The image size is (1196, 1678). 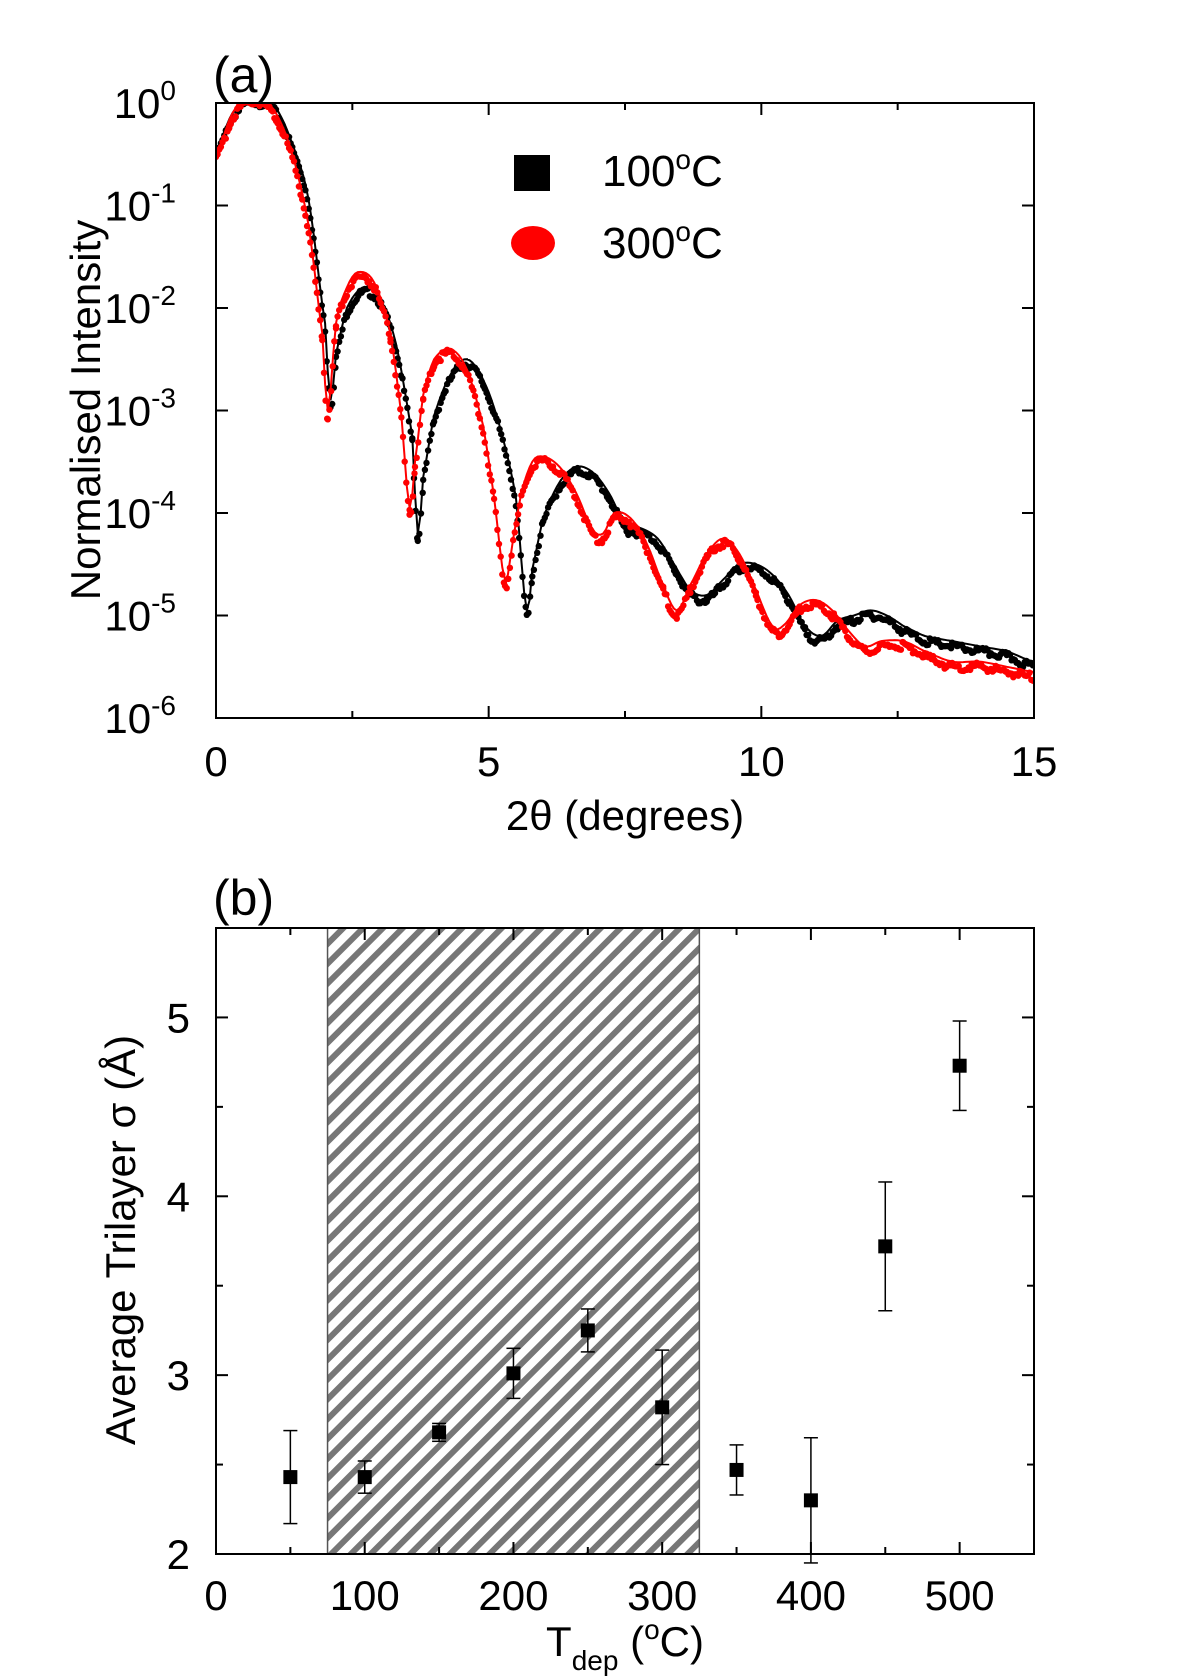 I want to click on y-tick-label: 2, so click(x=178, y=1554).